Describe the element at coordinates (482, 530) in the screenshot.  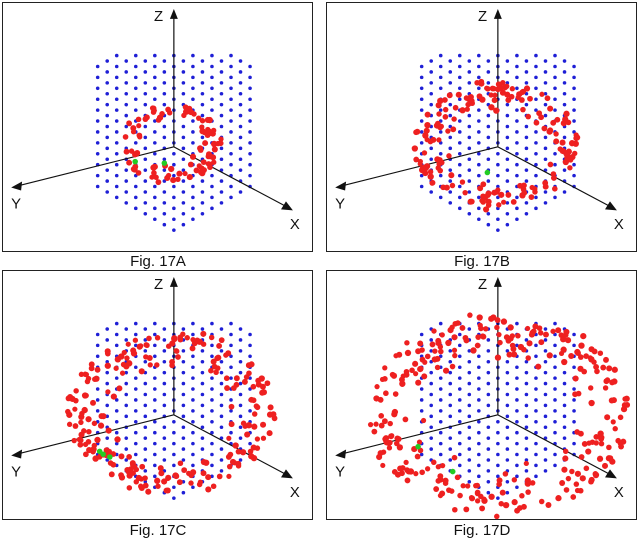
I see `caption-fig-17d: Fig. 17D` at that location.